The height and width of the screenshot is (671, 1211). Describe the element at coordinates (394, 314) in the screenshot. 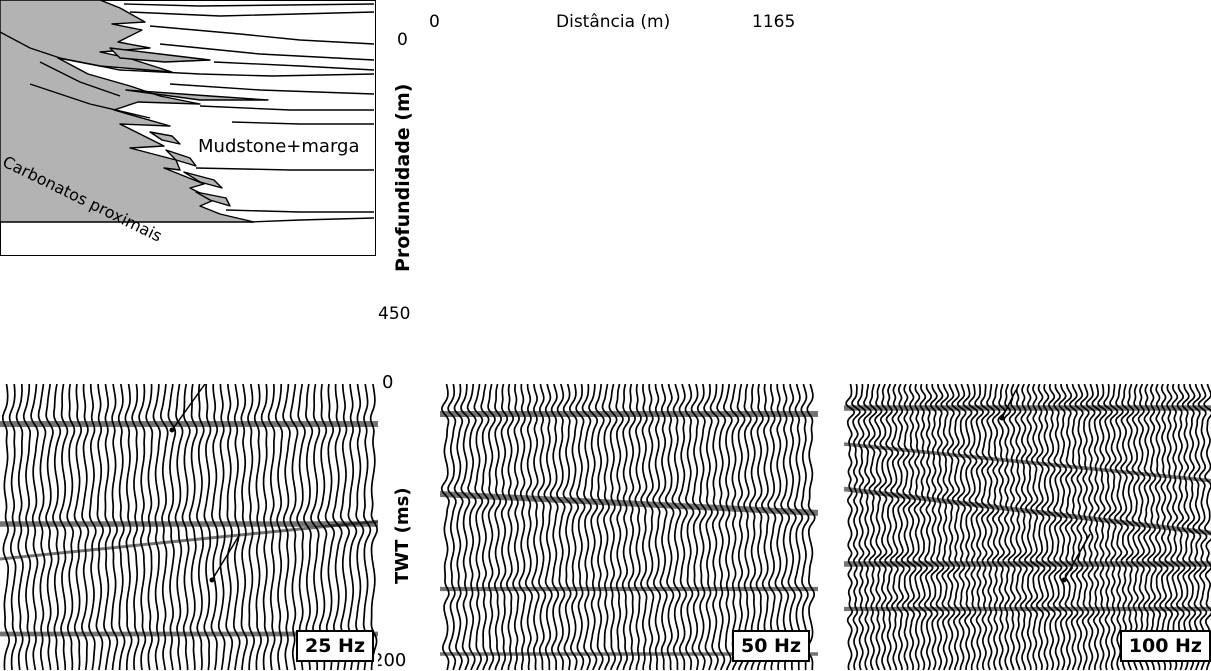

I see `y-max-label: 450` at that location.